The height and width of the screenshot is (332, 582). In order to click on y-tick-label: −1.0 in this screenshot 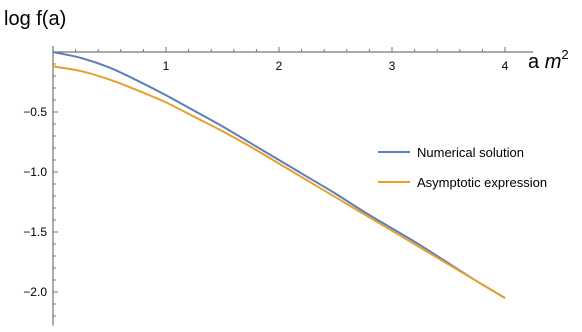, I will do `click(35, 172)`.